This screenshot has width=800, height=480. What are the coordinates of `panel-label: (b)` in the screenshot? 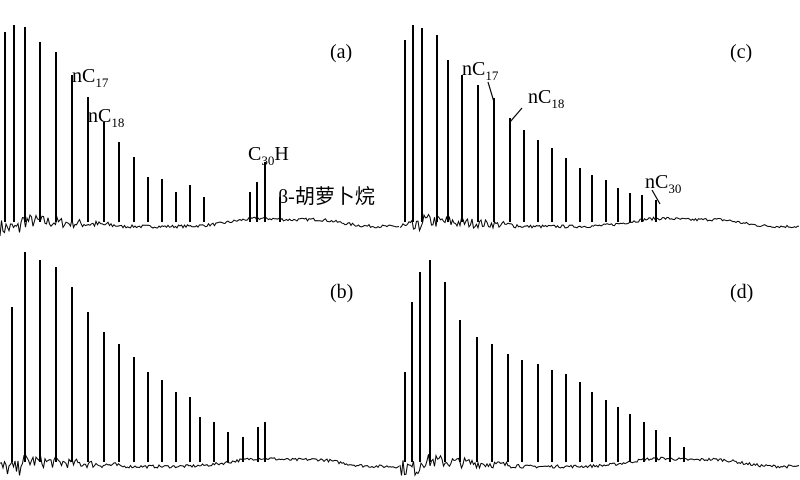 It's located at (341, 292).